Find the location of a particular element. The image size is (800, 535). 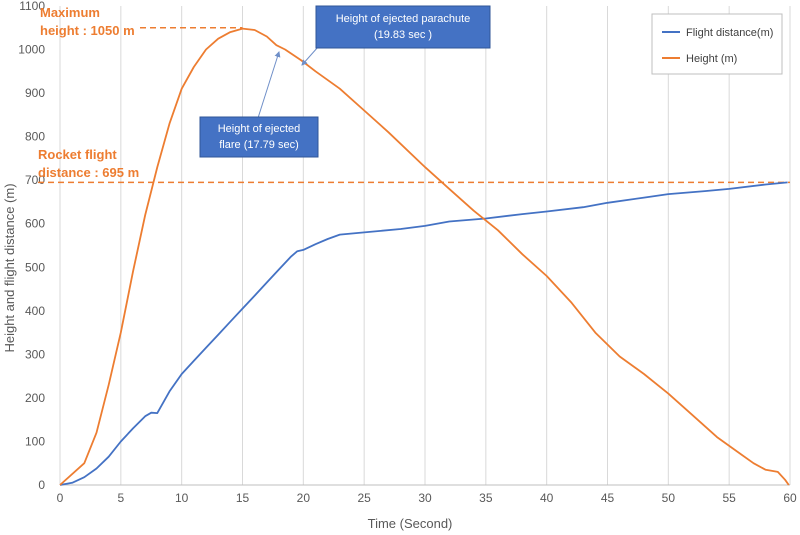

x-tick-30: 30 is located at coordinates (425, 498).